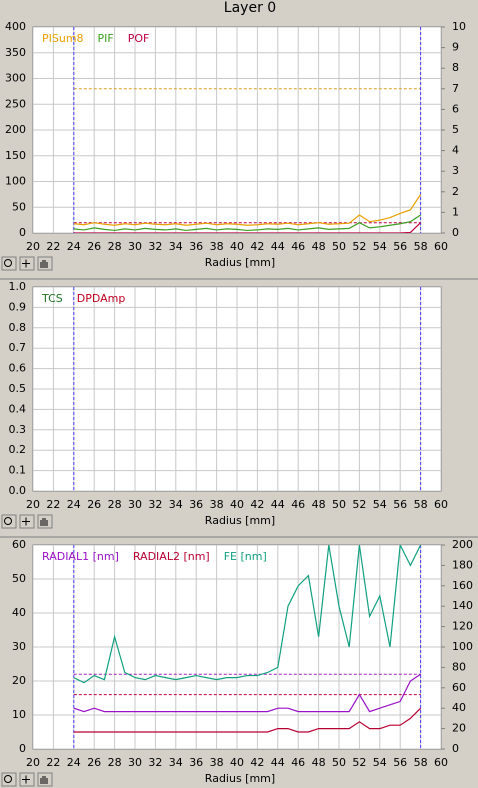 This screenshot has width=478, height=788. I want to click on y-tick-label: 20, so click(19, 680).